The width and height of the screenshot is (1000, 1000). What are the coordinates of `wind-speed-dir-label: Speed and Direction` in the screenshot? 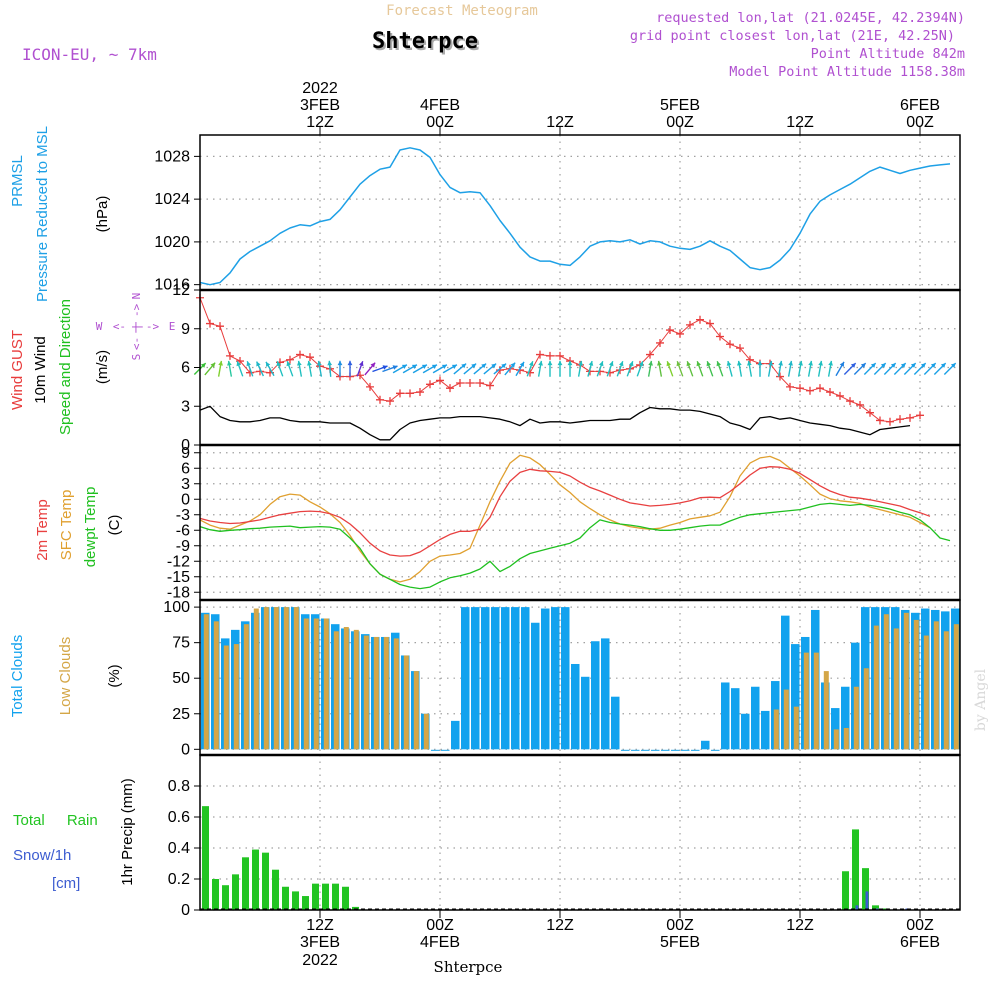 It's located at (65, 367).